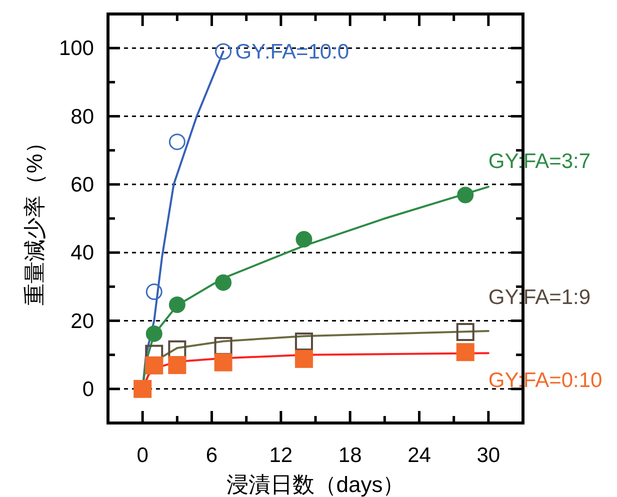 The image size is (617, 497). Describe the element at coordinates (82, 184) in the screenshot. I see `y-tick-label: 60` at that location.